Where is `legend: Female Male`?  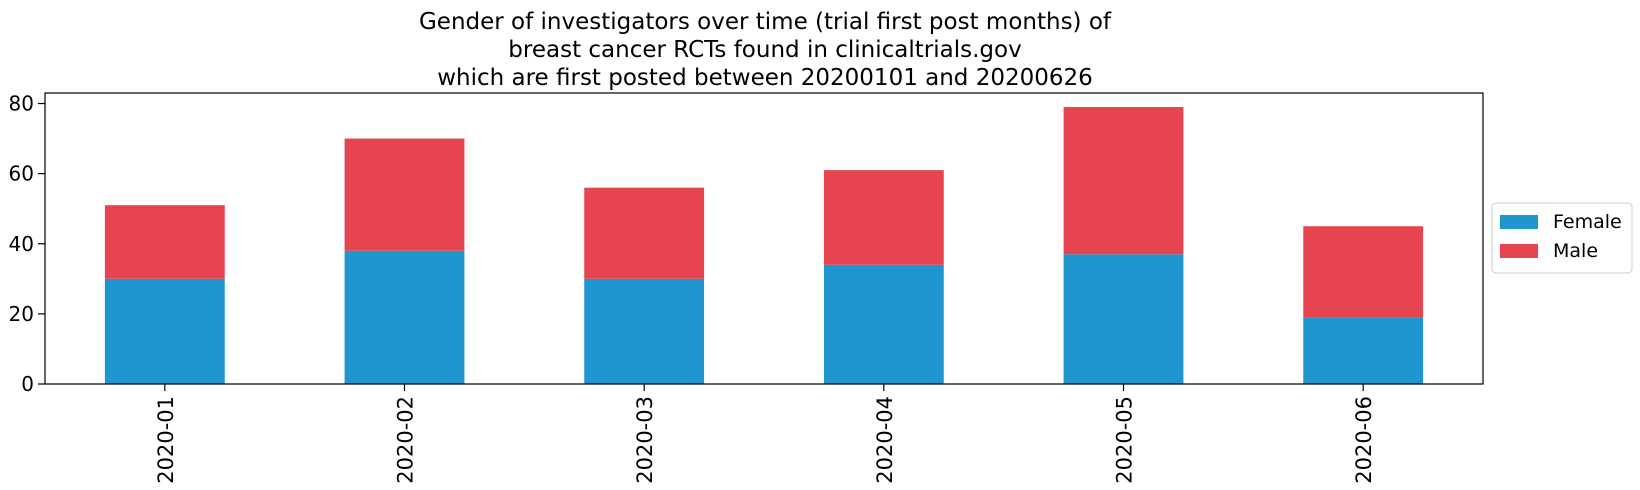
legend: Female Male is located at coordinates (1562, 238).